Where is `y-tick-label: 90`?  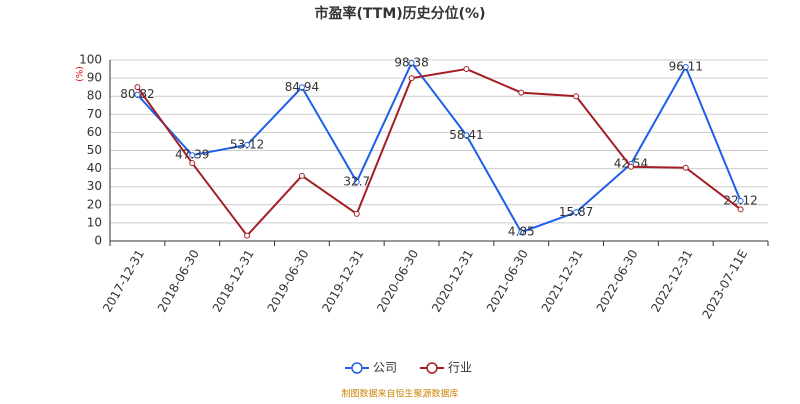
y-tick-label: 90 is located at coordinates (94, 78).